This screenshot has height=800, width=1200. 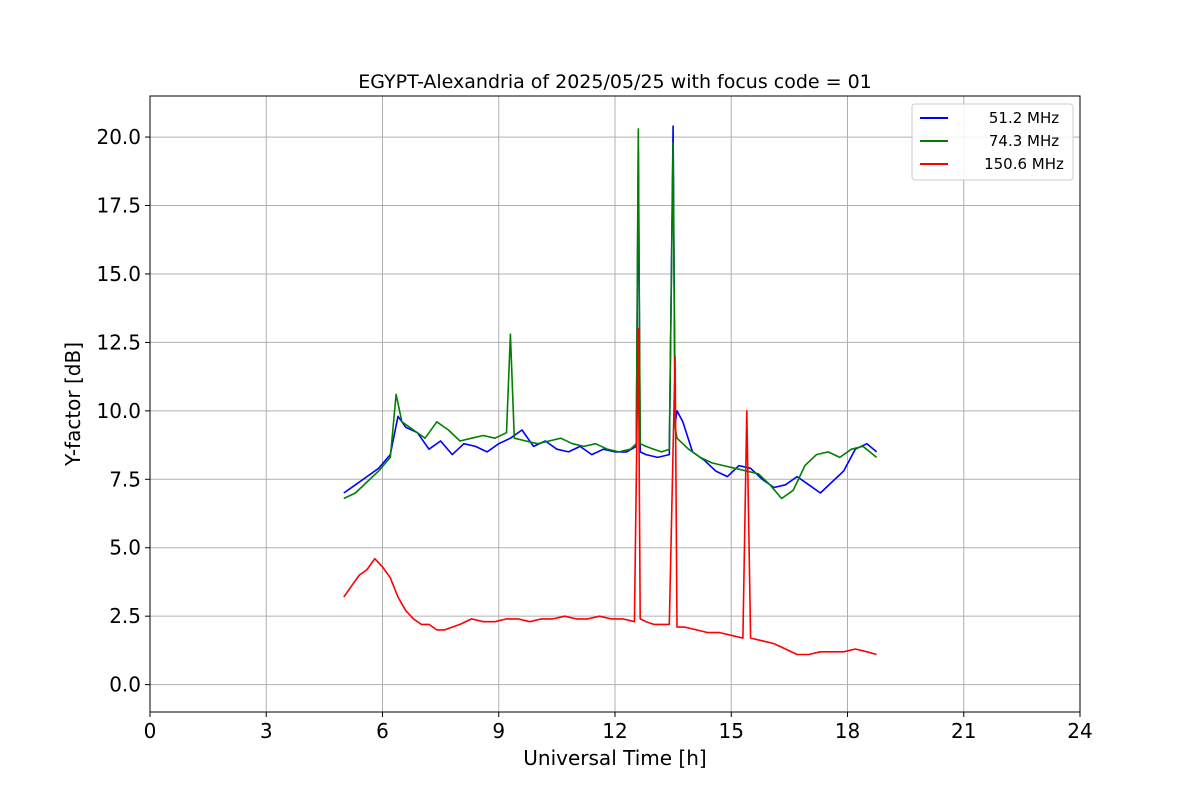 What do you see at coordinates (266, 731) in the screenshot?
I see `x-tick-label: 3` at bounding box center [266, 731].